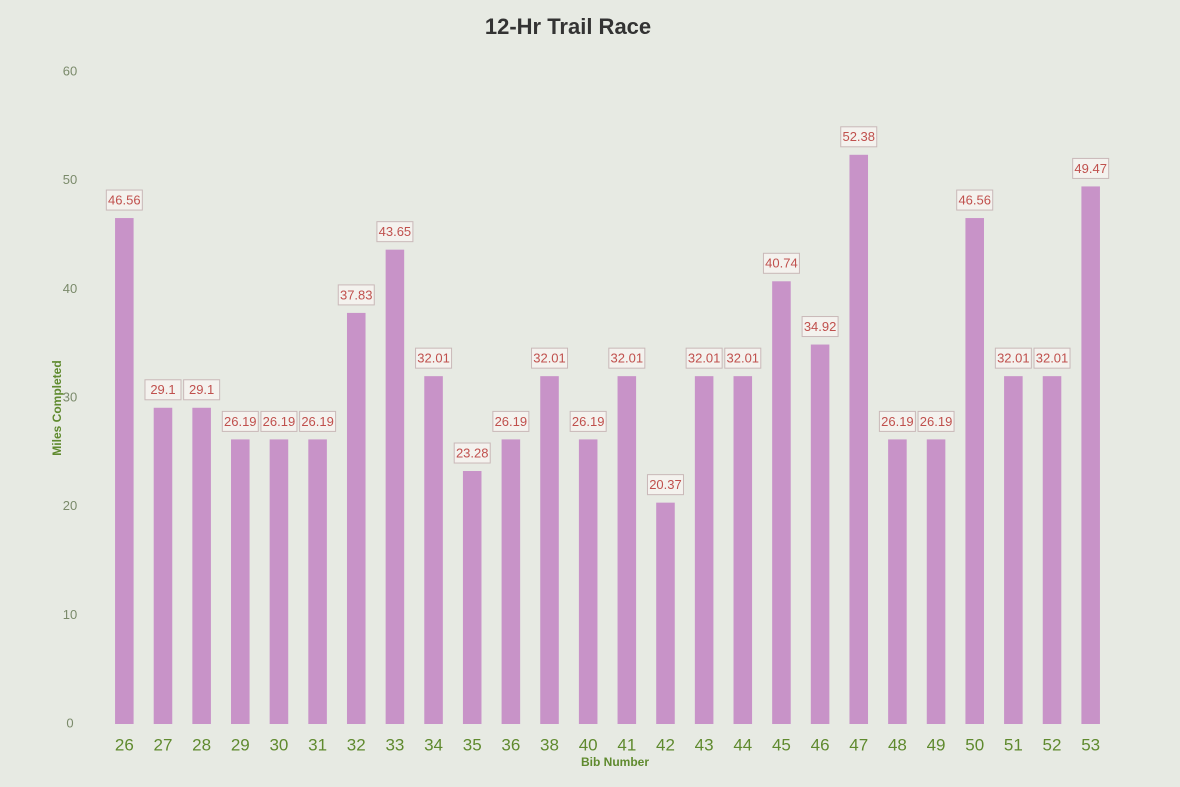 The image size is (1180, 787). What do you see at coordinates (615, 762) in the screenshot?
I see `x-axis-label: Bib Number` at bounding box center [615, 762].